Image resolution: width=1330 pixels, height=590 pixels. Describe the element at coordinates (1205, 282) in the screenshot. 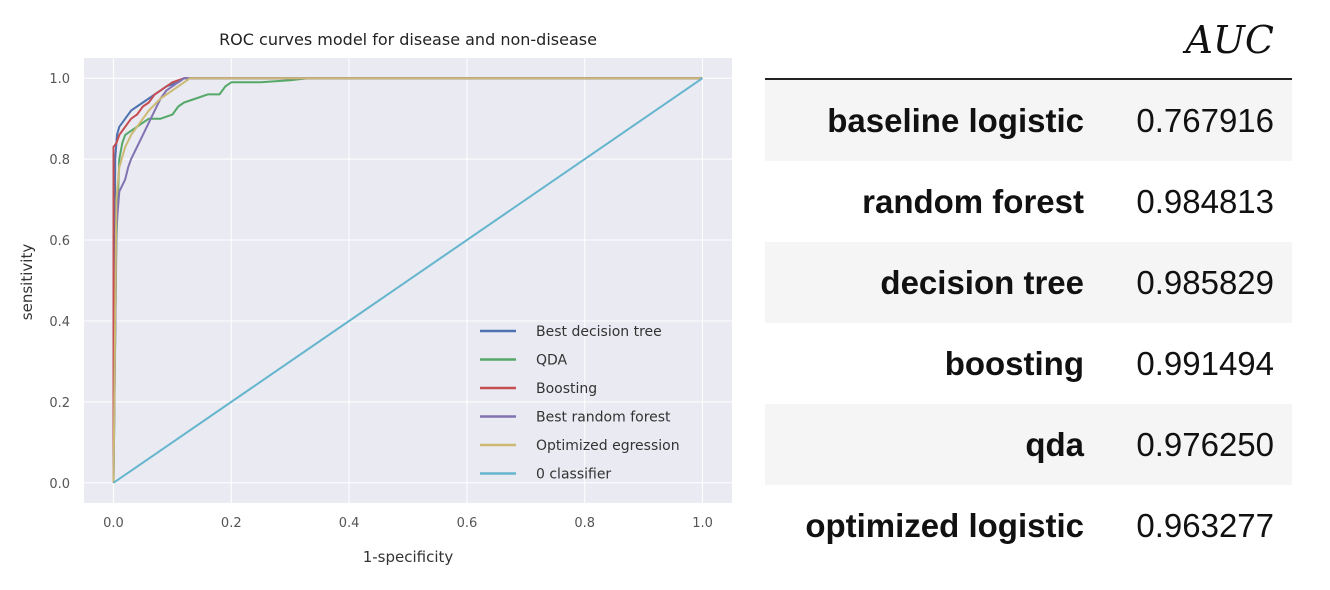

I see `auc-value: 0.985829` at that location.